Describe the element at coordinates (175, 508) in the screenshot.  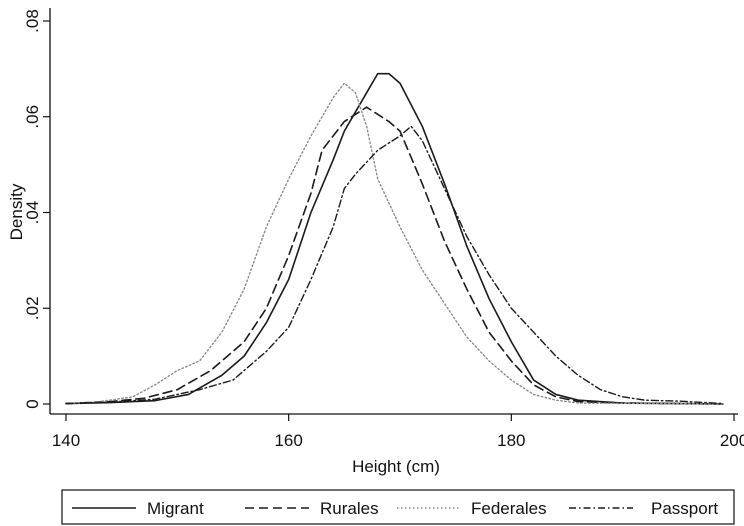
I see `legend-label-migrant: Migrant` at that location.